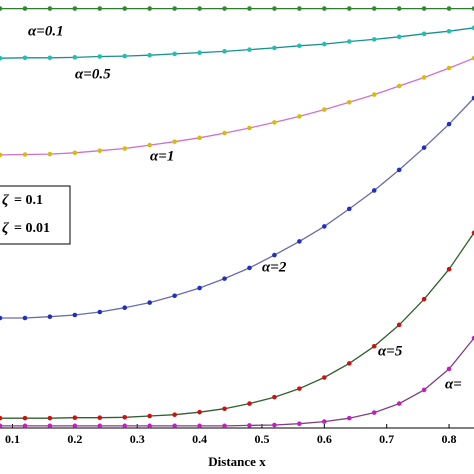  What do you see at coordinates (237, 43) in the screenshot?
I see `series-line` at bounding box center [237, 43].